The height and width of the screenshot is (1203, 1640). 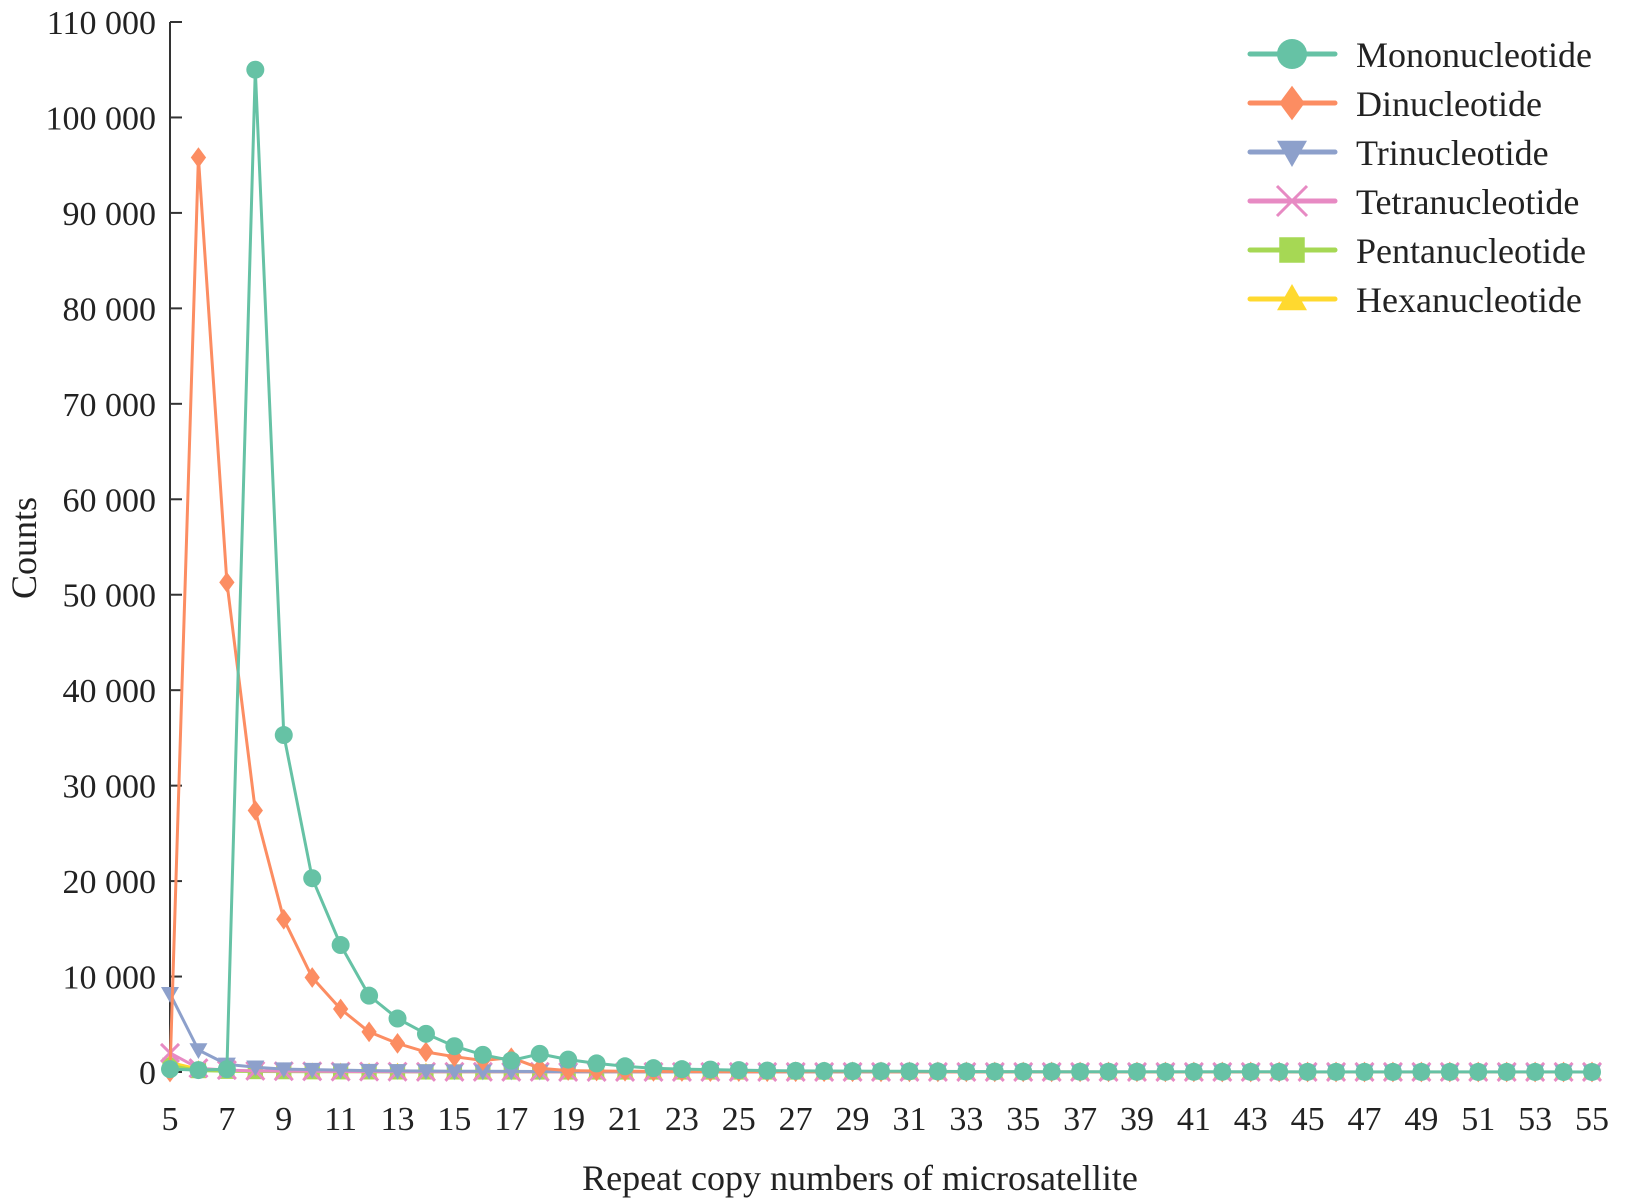 What do you see at coordinates (1080, 1119) in the screenshot?
I see `x-tick-label: 37` at bounding box center [1080, 1119].